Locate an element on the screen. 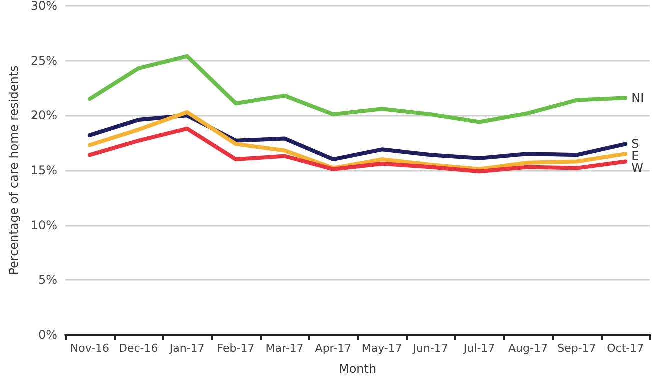 This screenshot has height=380, width=652. x-tick-label: Jun-17 is located at coordinates (430, 348).